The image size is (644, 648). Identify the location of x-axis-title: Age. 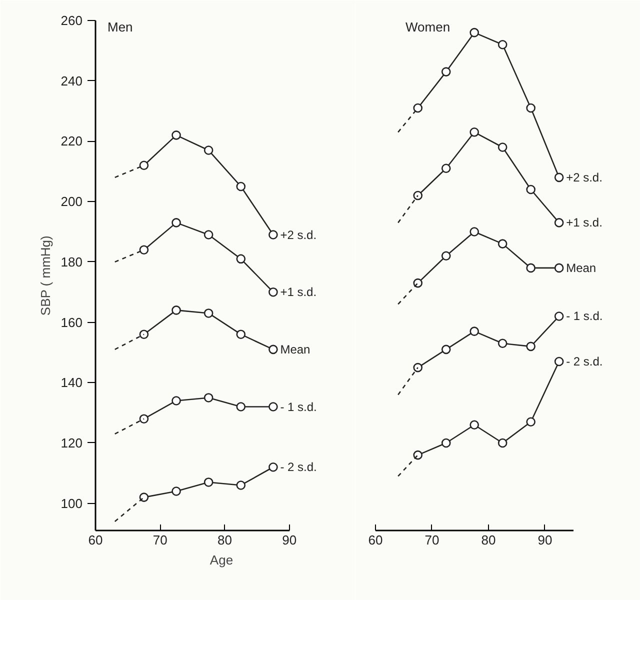
(222, 560).